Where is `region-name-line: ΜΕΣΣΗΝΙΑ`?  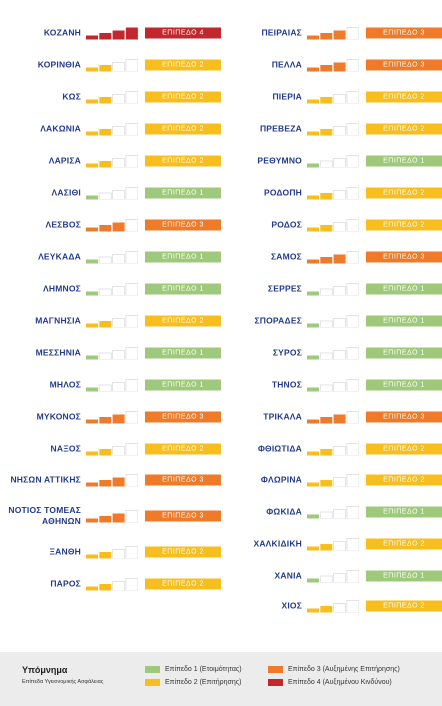
region-name-line: ΜΕΣΣΗΝΙΑ is located at coordinates (58, 352).